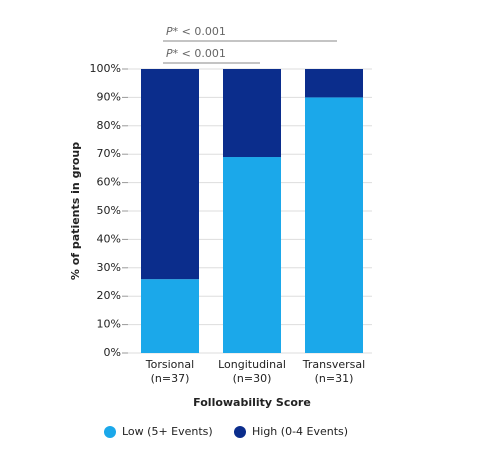 Image resolution: width=503 pixels, height=454 pixels. What do you see at coordinates (109, 324) in the screenshot?
I see `y-tick-label: 10%` at bounding box center [109, 324].